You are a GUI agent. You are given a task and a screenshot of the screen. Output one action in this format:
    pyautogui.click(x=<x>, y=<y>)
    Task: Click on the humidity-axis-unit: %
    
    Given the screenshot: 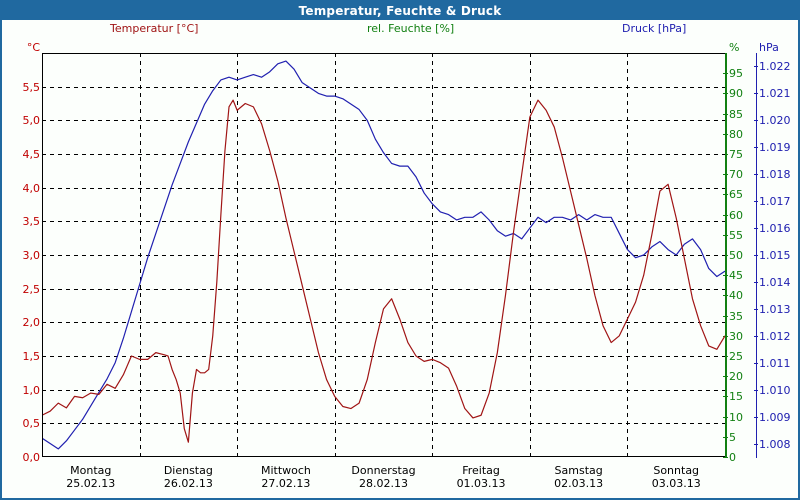 What is the action you would take?
    pyautogui.click(x=734, y=47)
    